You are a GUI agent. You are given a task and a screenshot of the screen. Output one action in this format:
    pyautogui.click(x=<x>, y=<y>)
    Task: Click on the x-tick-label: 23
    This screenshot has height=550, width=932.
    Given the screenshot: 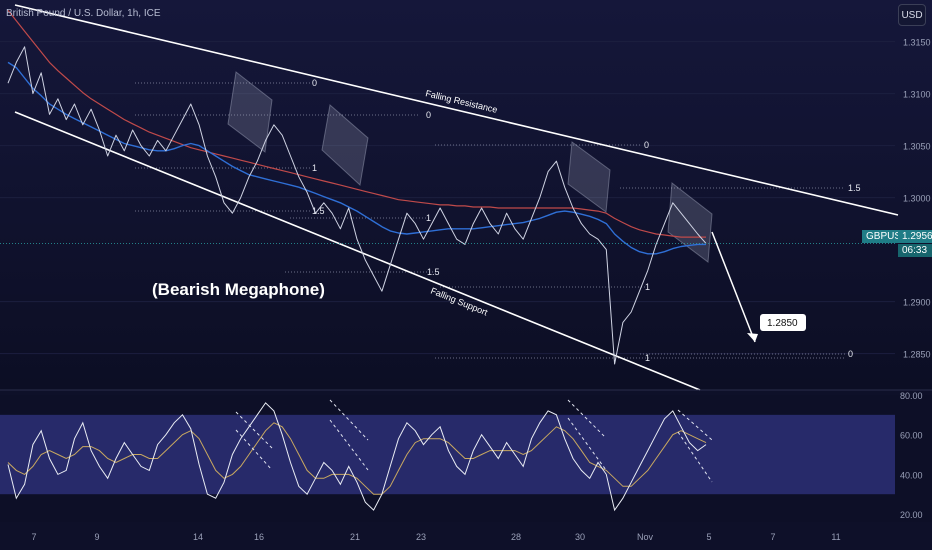 What is the action you would take?
    pyautogui.click(x=421, y=537)
    